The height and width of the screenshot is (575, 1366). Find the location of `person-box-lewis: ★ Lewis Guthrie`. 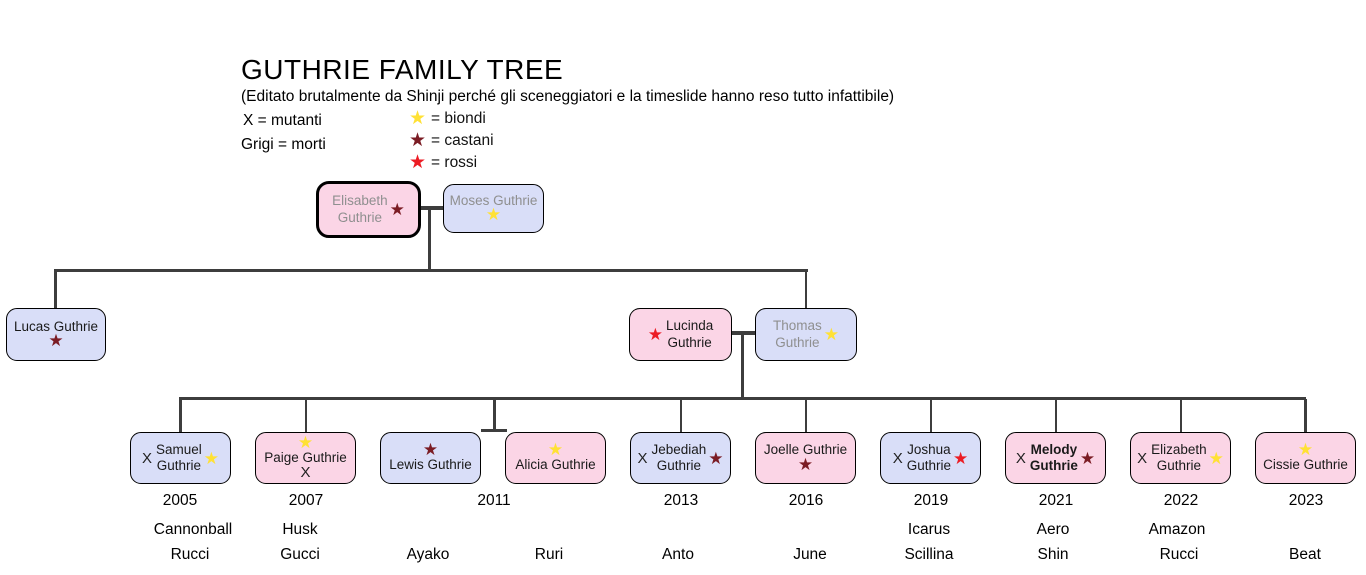

person-box-lewis: ★ Lewis Guthrie is located at coordinates (430, 458).